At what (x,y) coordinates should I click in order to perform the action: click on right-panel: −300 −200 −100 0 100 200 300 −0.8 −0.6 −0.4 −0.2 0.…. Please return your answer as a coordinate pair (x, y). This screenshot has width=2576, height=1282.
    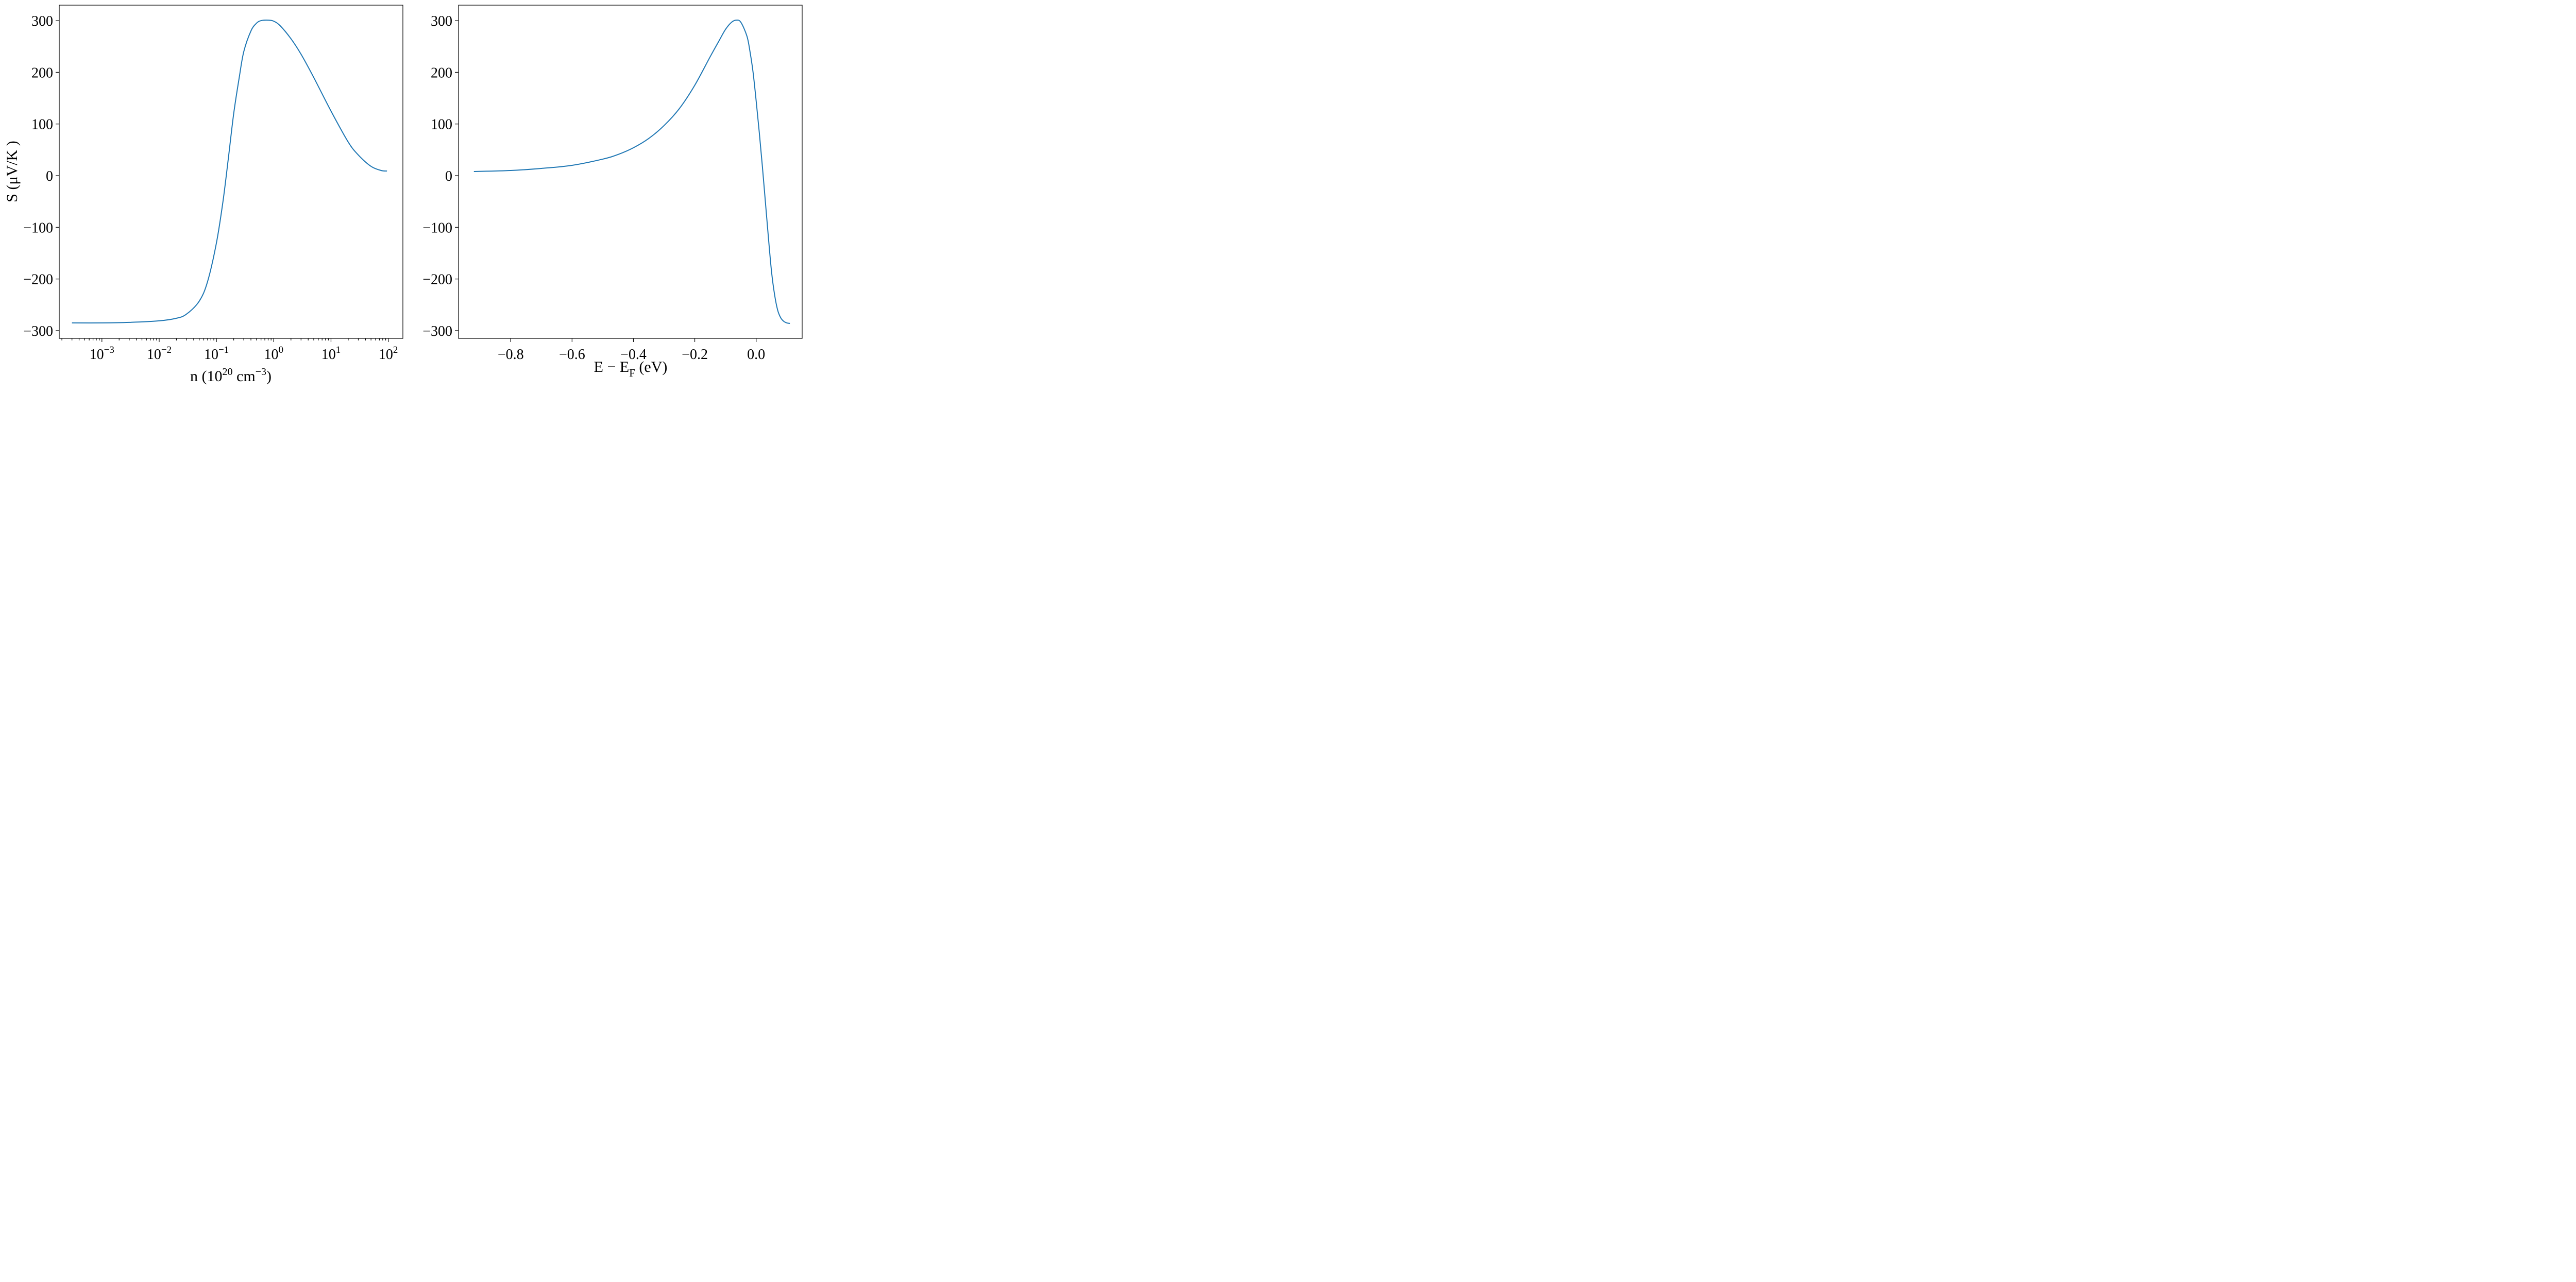
    Looking at the image, I should click on (612, 192).